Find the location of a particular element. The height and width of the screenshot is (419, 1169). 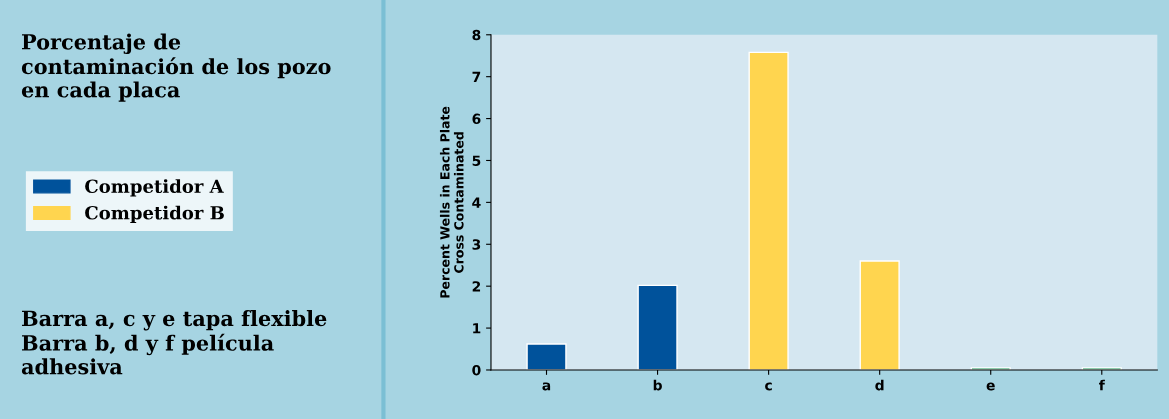

y-tick-label: 1 is located at coordinates (477, 328).